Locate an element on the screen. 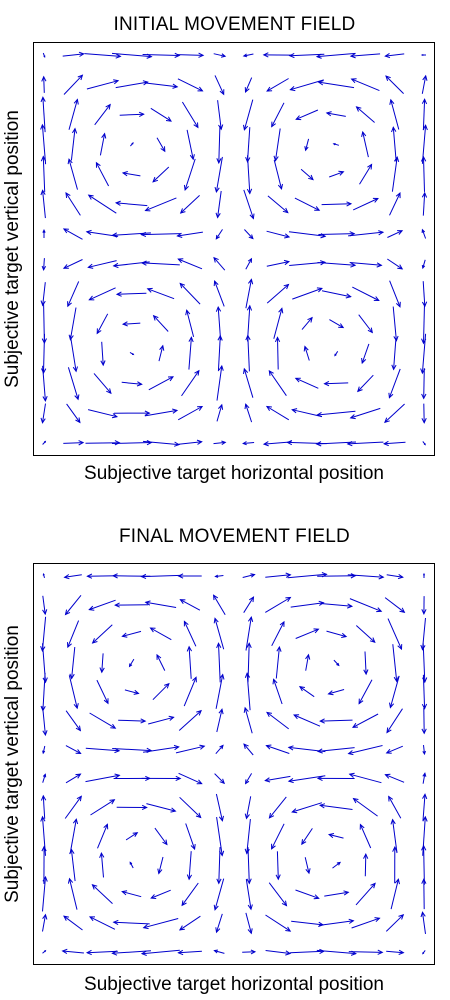 This screenshot has width=450, height=1000. chart-title: FINAL MOVEMENT FIELD is located at coordinates (234, 536).